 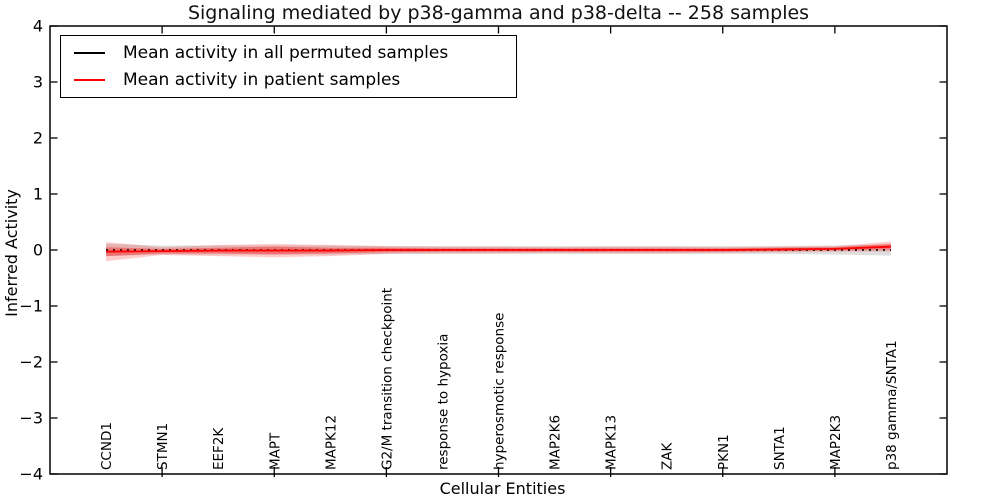 What do you see at coordinates (89, 80) in the screenshot?
I see `legend-line-sample-red` at bounding box center [89, 80].